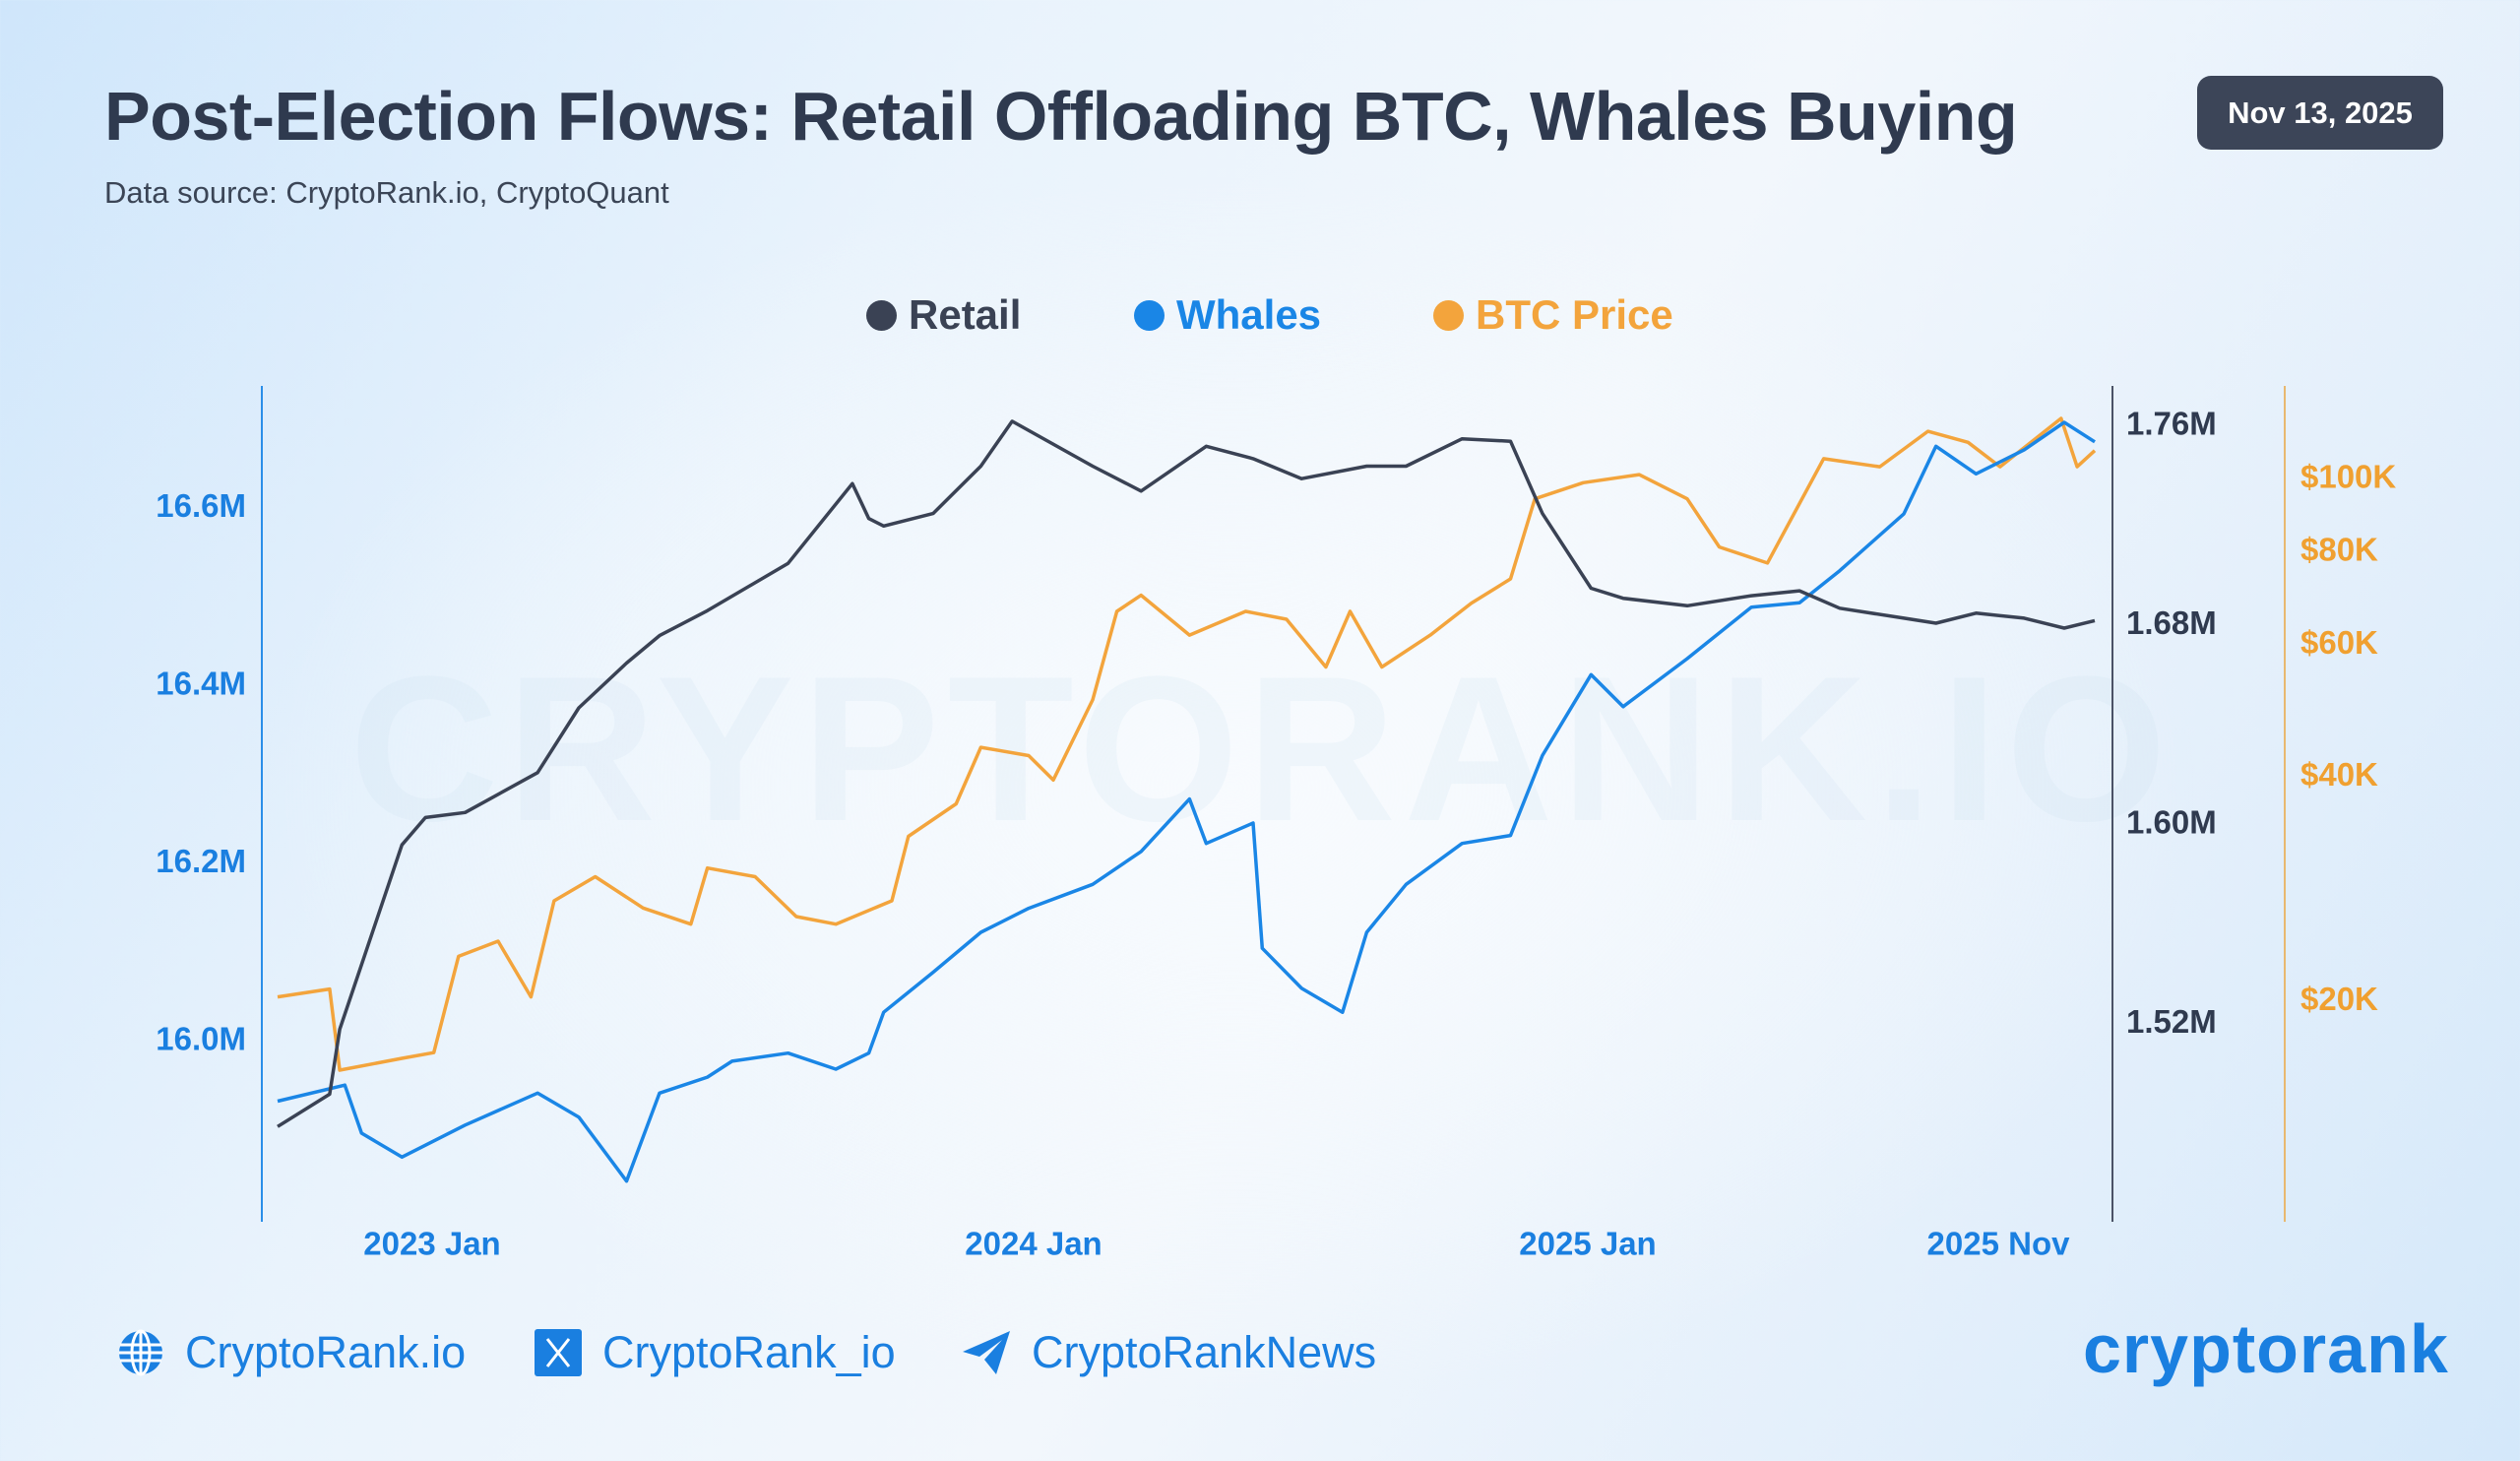 The width and height of the screenshot is (2520, 1461). Describe the element at coordinates (386, 192) in the screenshot. I see `data-source: Data source: CryptoRank.io, CryptoQuant` at that location.